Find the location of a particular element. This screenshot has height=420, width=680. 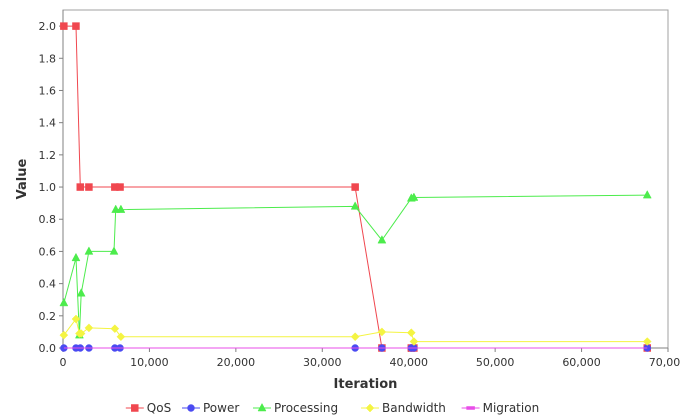

legend-item-bandwidth: Bandwidth is located at coordinates (403, 408).